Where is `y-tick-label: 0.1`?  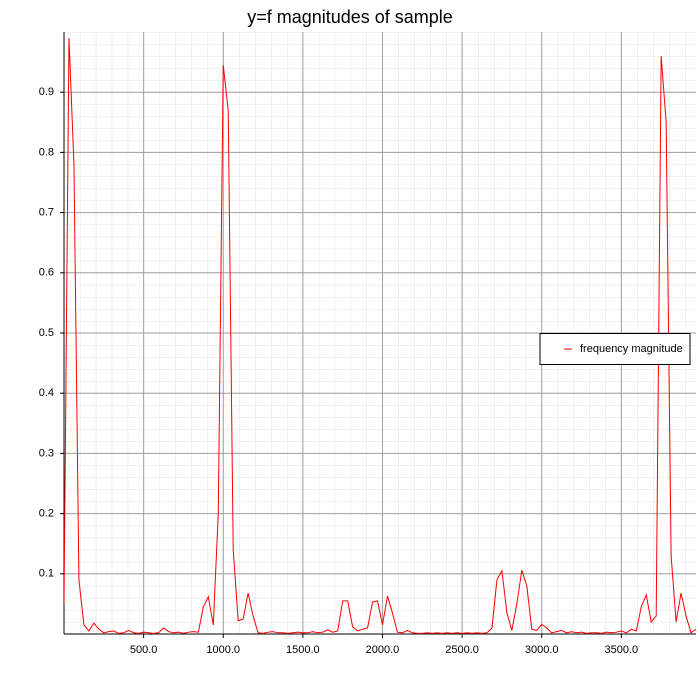
y-tick-label: 0.1 is located at coordinates (46, 574).